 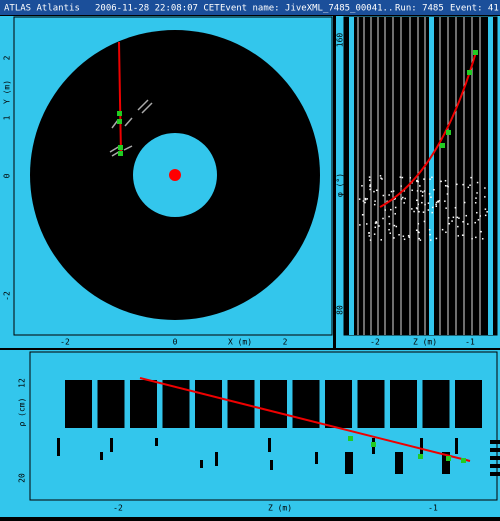 I want to click on y-tick-label: 160, so click(x=340, y=40).